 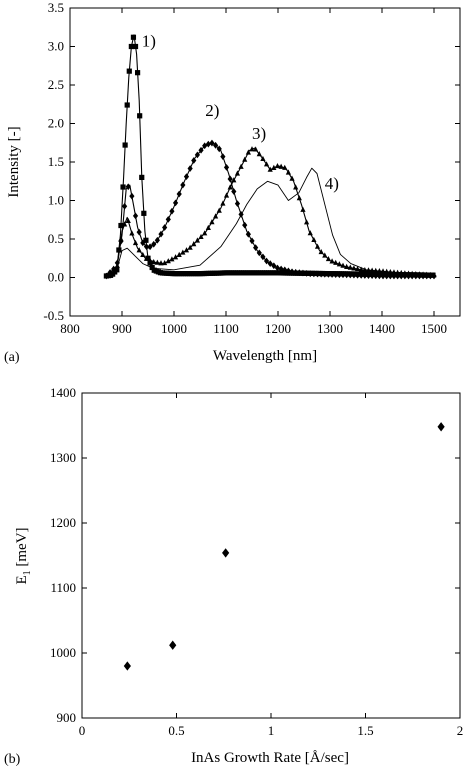 What do you see at coordinates (22, 548) in the screenshot?
I see `panel-b-y-axis-units: [meV]` at bounding box center [22, 548].